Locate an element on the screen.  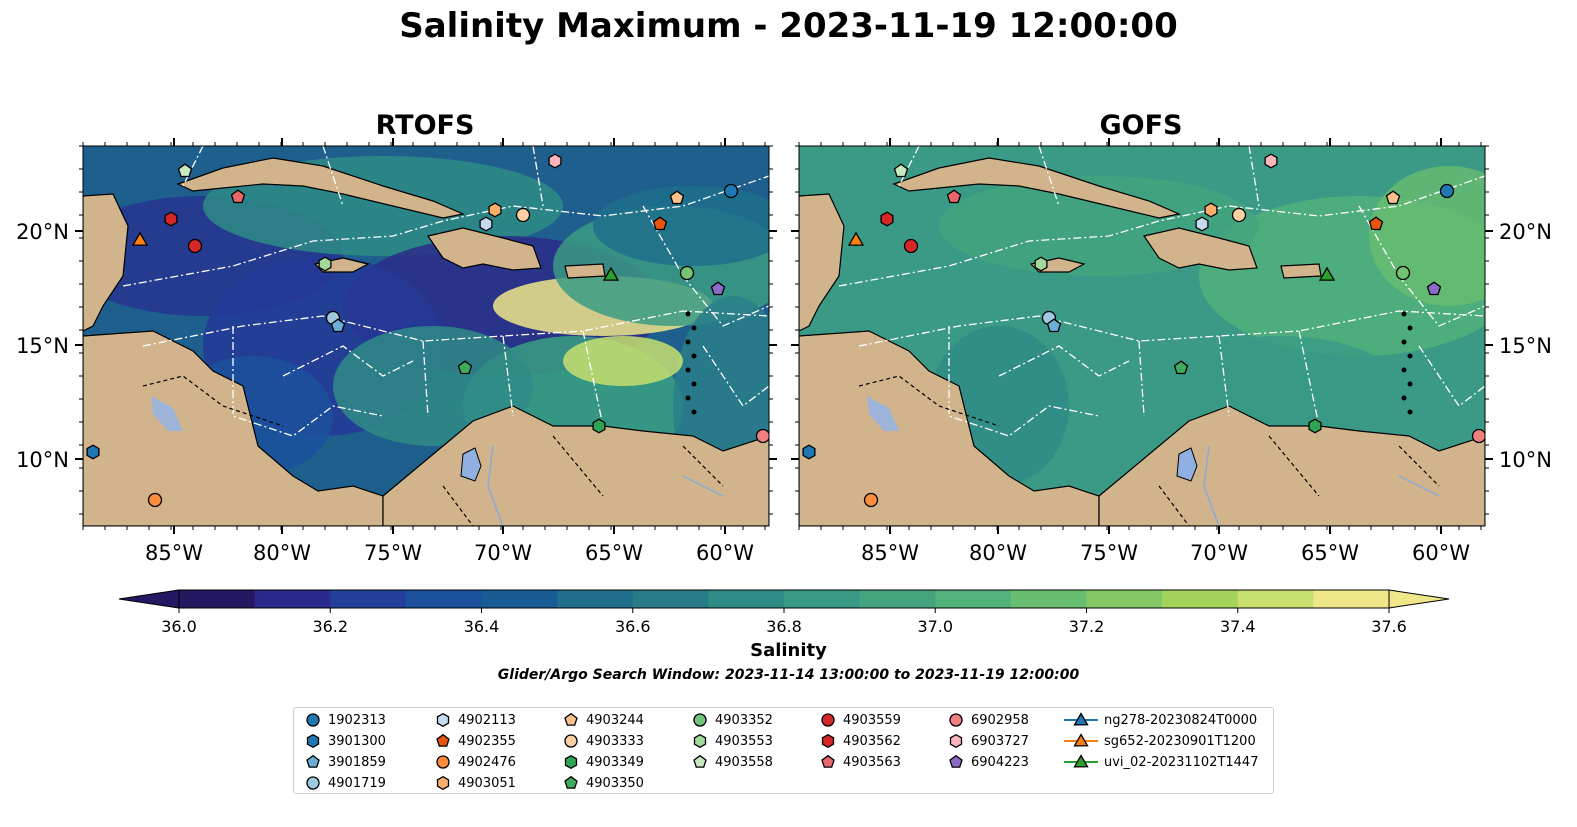
legend-label: 4902476 is located at coordinates (487, 762).